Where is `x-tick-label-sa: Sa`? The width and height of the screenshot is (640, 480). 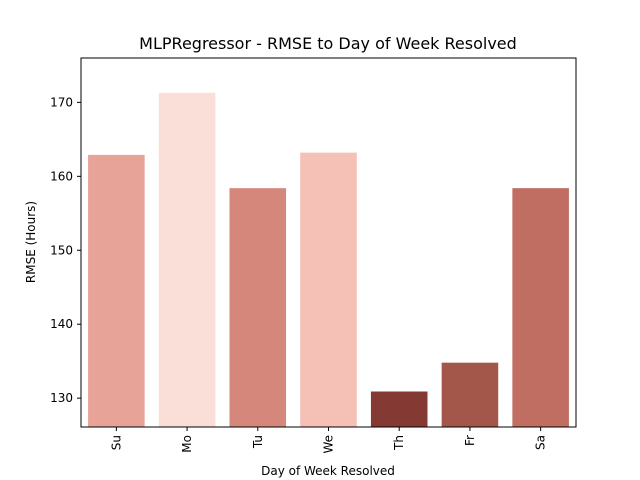 x-tick-label-sa: Sa is located at coordinates (541, 442).